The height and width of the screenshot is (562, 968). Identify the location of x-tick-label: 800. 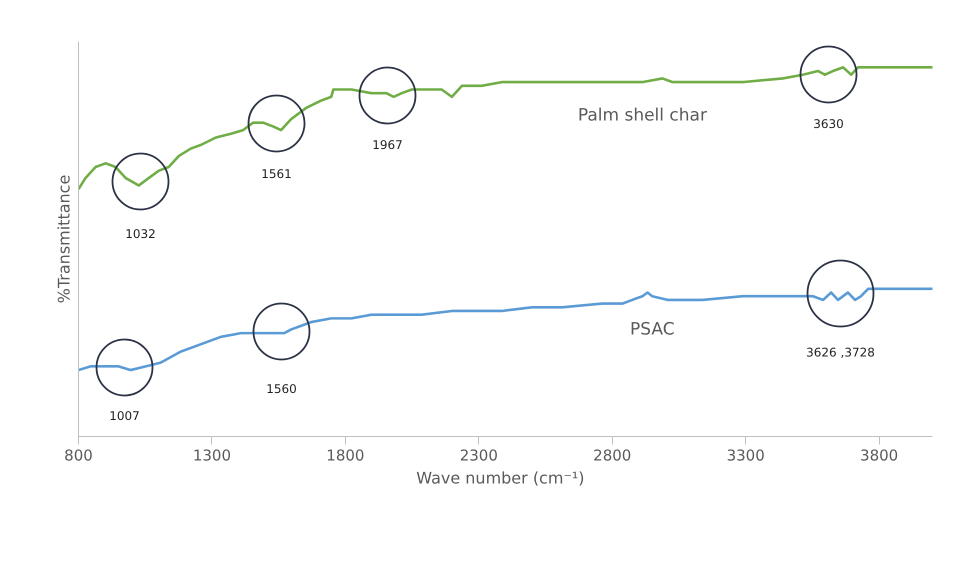
(78, 455).